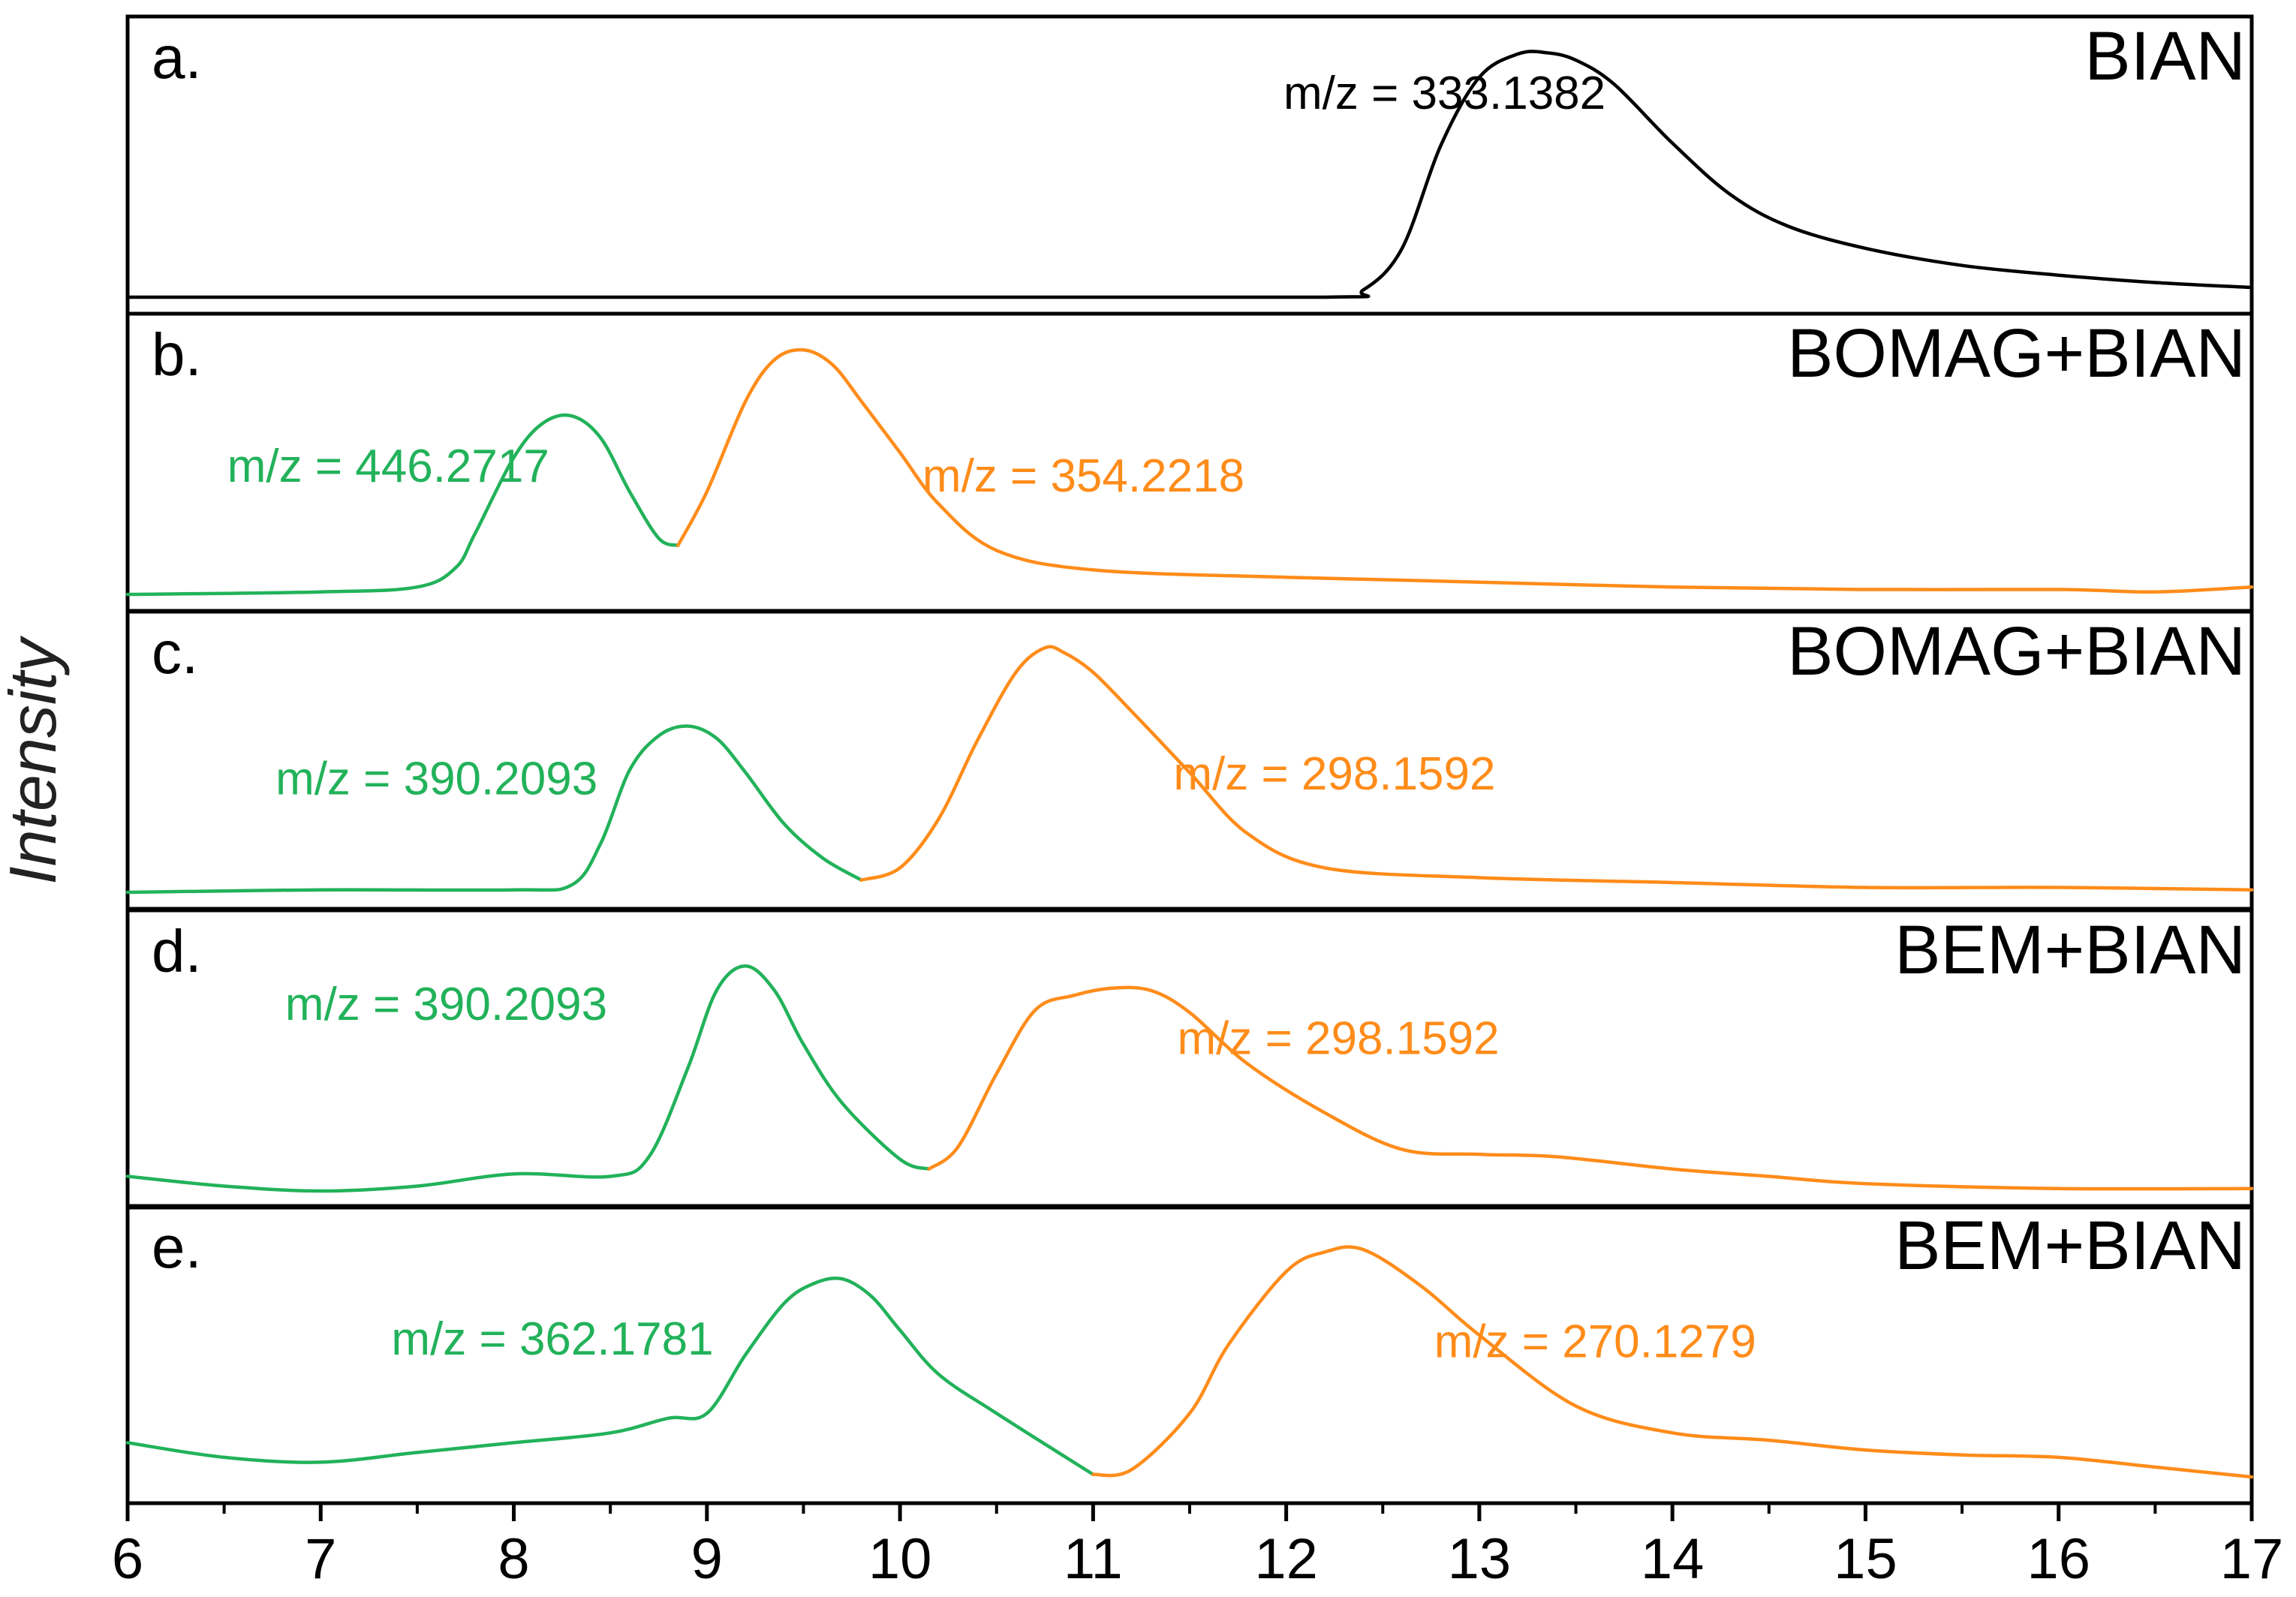  Describe the element at coordinates (900, 1559) in the screenshot. I see `x-tick-label: 10` at that location.